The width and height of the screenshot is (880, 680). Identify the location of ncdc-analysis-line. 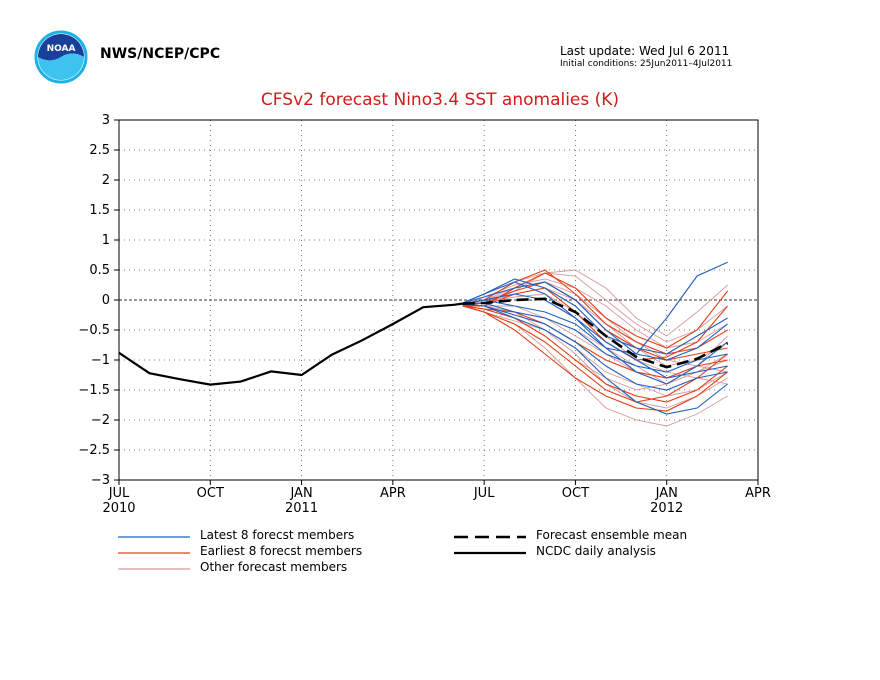
(290, 344).